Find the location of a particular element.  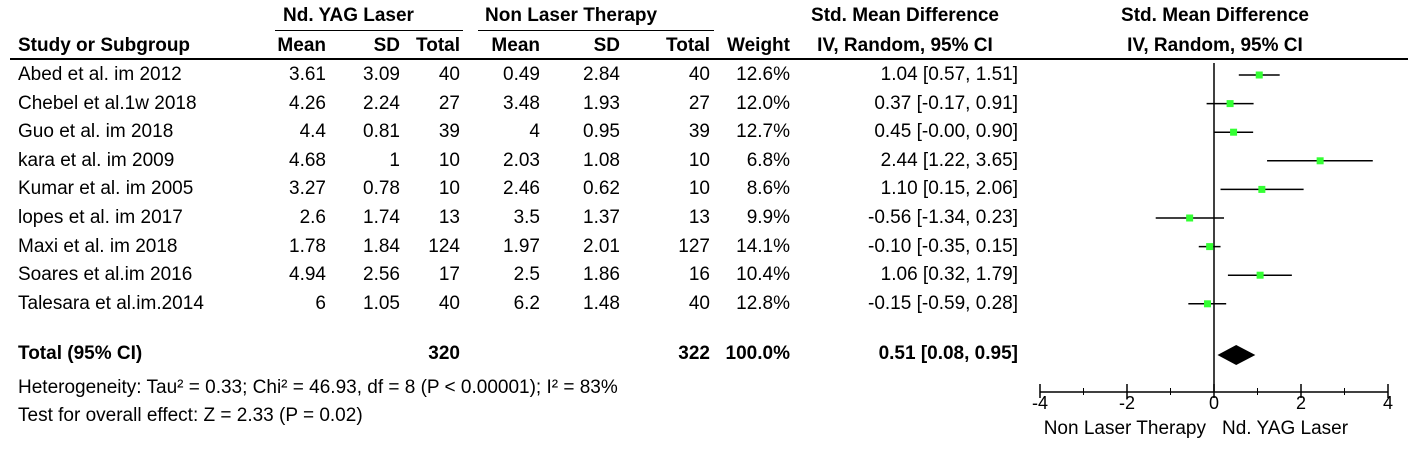

total1-cell: 124 is located at coordinates (444, 246).